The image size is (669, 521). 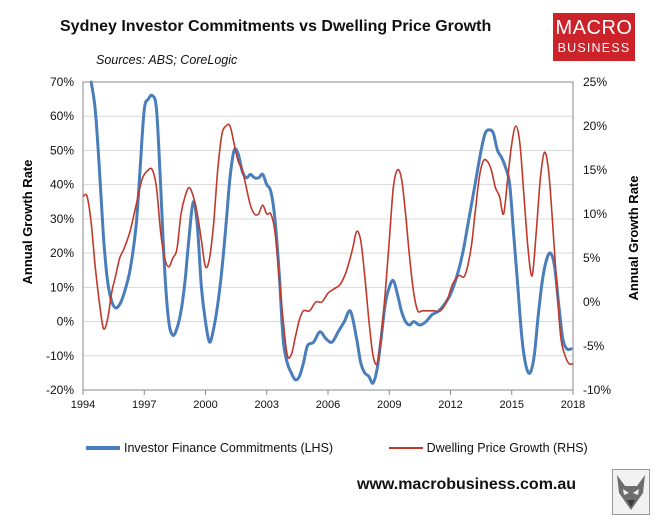 I want to click on macrobusiness-logo: MACRO BUSINESS, so click(x=594, y=37).